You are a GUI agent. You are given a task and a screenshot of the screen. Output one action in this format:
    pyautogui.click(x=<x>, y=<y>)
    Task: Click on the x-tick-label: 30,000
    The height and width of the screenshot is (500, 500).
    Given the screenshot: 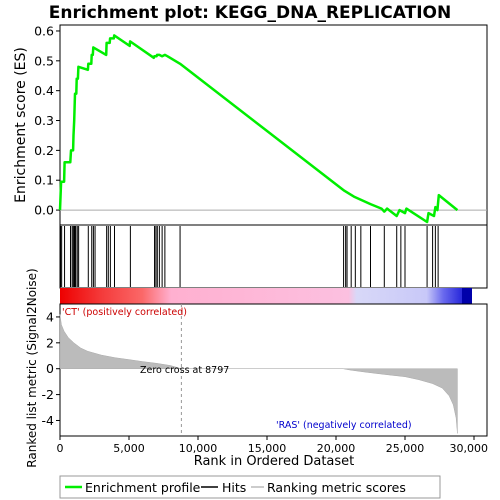 What is the action you would take?
    pyautogui.click(x=469, y=448)
    